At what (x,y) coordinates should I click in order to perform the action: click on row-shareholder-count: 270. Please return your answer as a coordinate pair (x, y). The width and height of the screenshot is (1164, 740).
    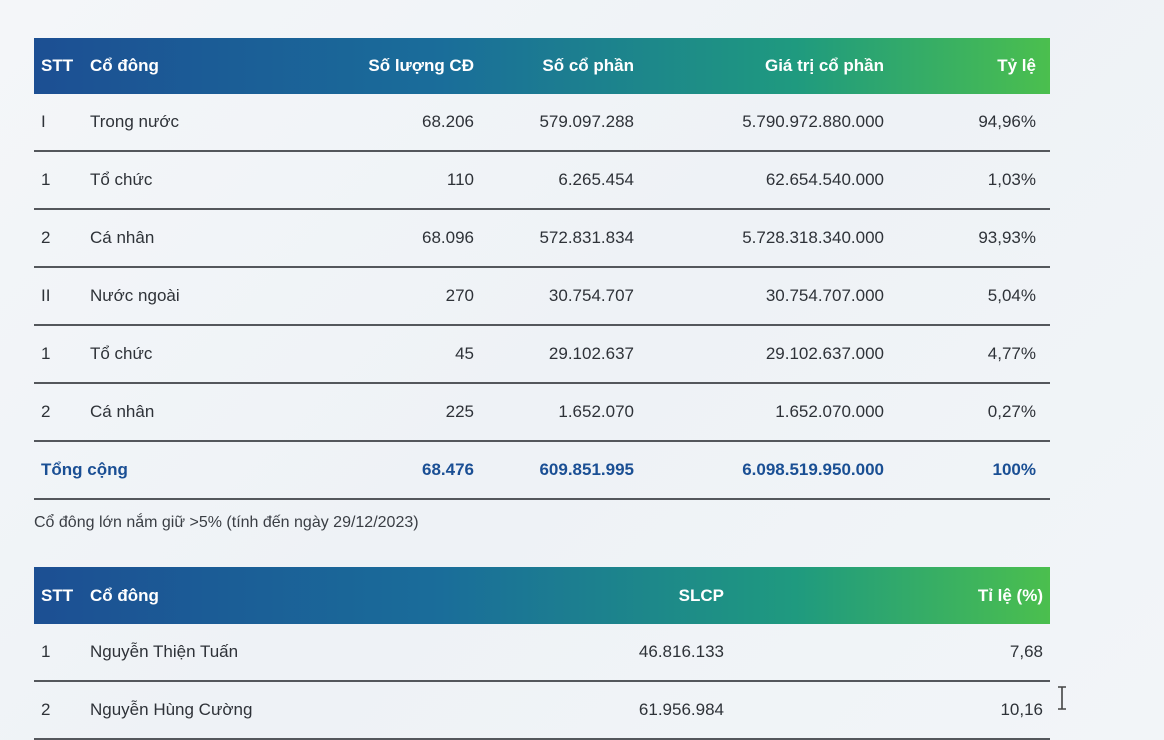
    Looking at the image, I should click on (459, 295).